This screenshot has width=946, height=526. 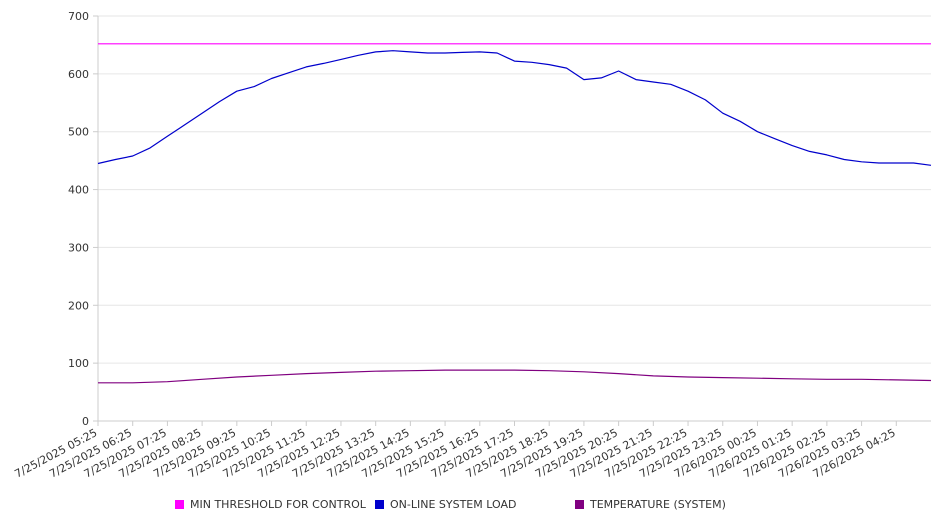 I want to click on legend-label-min-threshold: MIN THRESHOLD FOR CONTROL, so click(x=278, y=504).